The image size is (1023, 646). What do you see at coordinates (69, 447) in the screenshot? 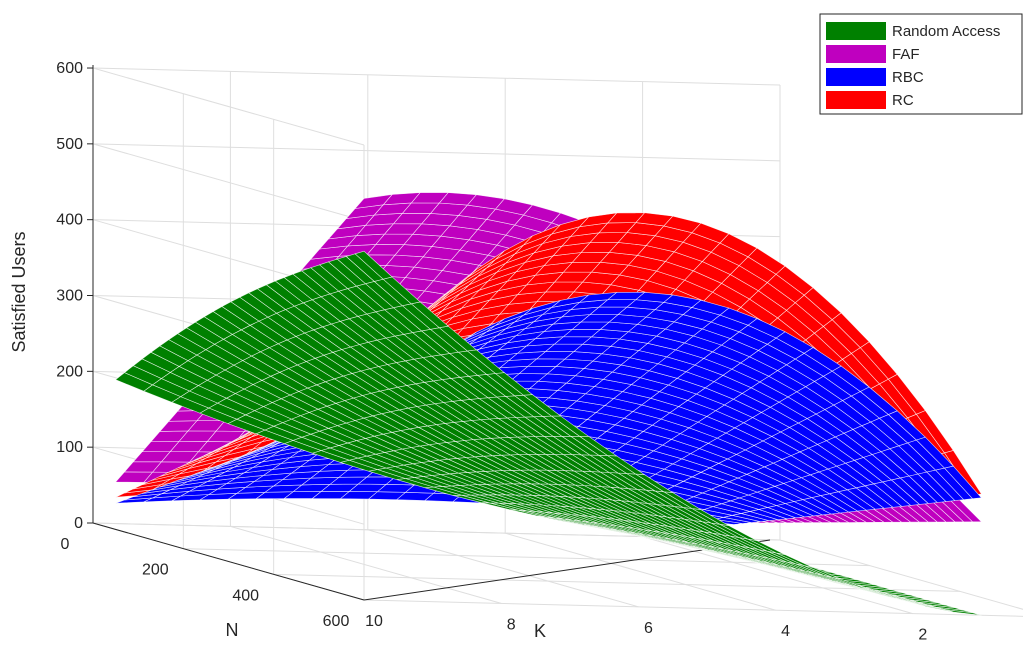
I see `z-tick-label: 100` at bounding box center [69, 447].